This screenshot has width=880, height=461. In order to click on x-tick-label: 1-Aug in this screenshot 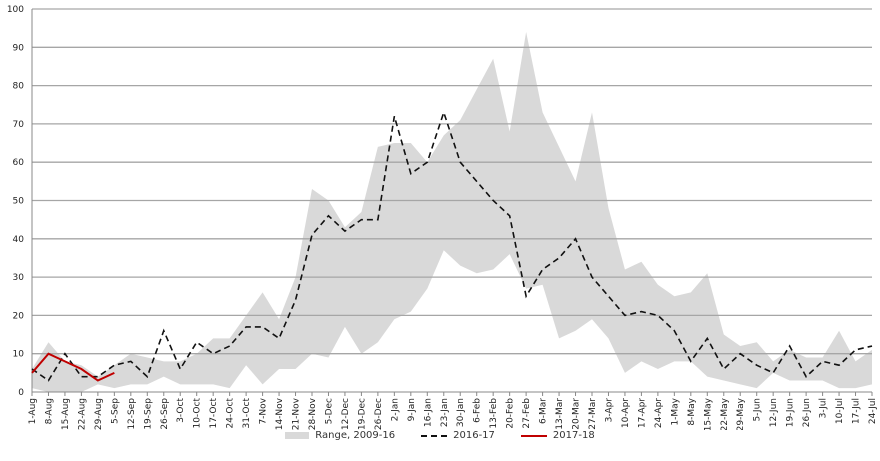, I will do `click(33, 411)`.